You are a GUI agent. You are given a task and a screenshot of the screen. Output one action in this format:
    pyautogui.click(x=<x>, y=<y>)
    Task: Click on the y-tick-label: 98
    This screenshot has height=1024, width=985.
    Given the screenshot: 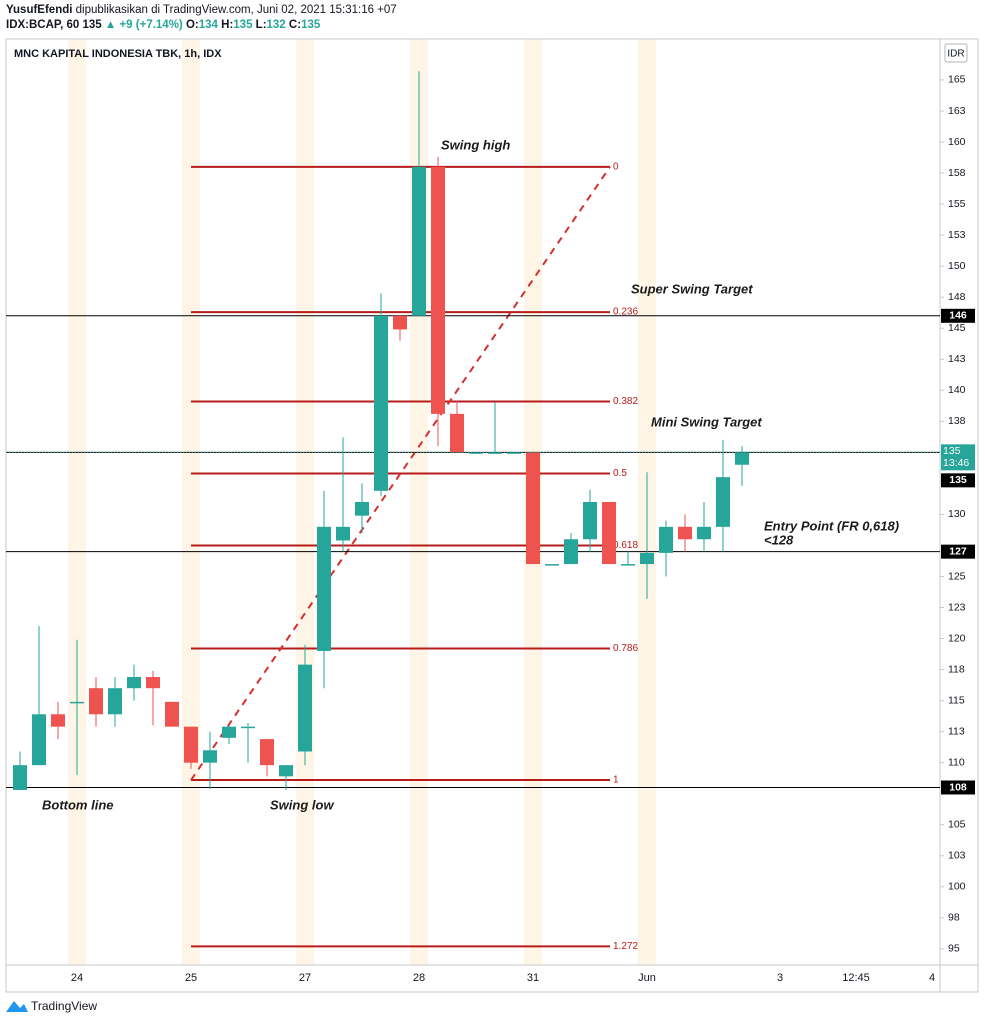 What is the action you would take?
    pyautogui.click(x=954, y=918)
    